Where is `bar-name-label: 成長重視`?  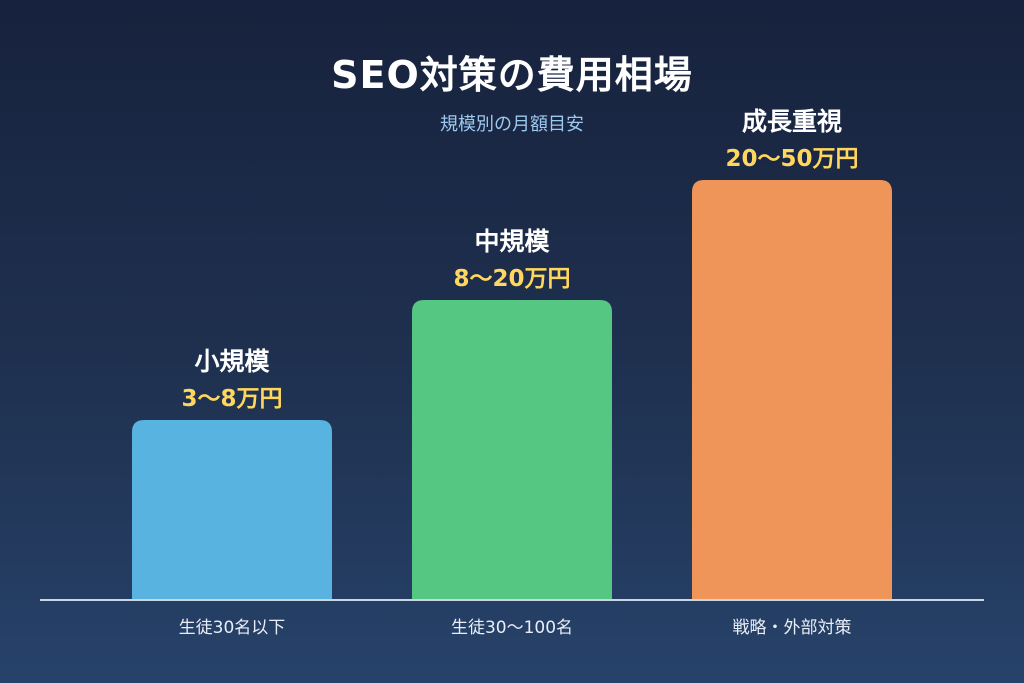
bar-name-label: 成長重視 is located at coordinates (792, 121).